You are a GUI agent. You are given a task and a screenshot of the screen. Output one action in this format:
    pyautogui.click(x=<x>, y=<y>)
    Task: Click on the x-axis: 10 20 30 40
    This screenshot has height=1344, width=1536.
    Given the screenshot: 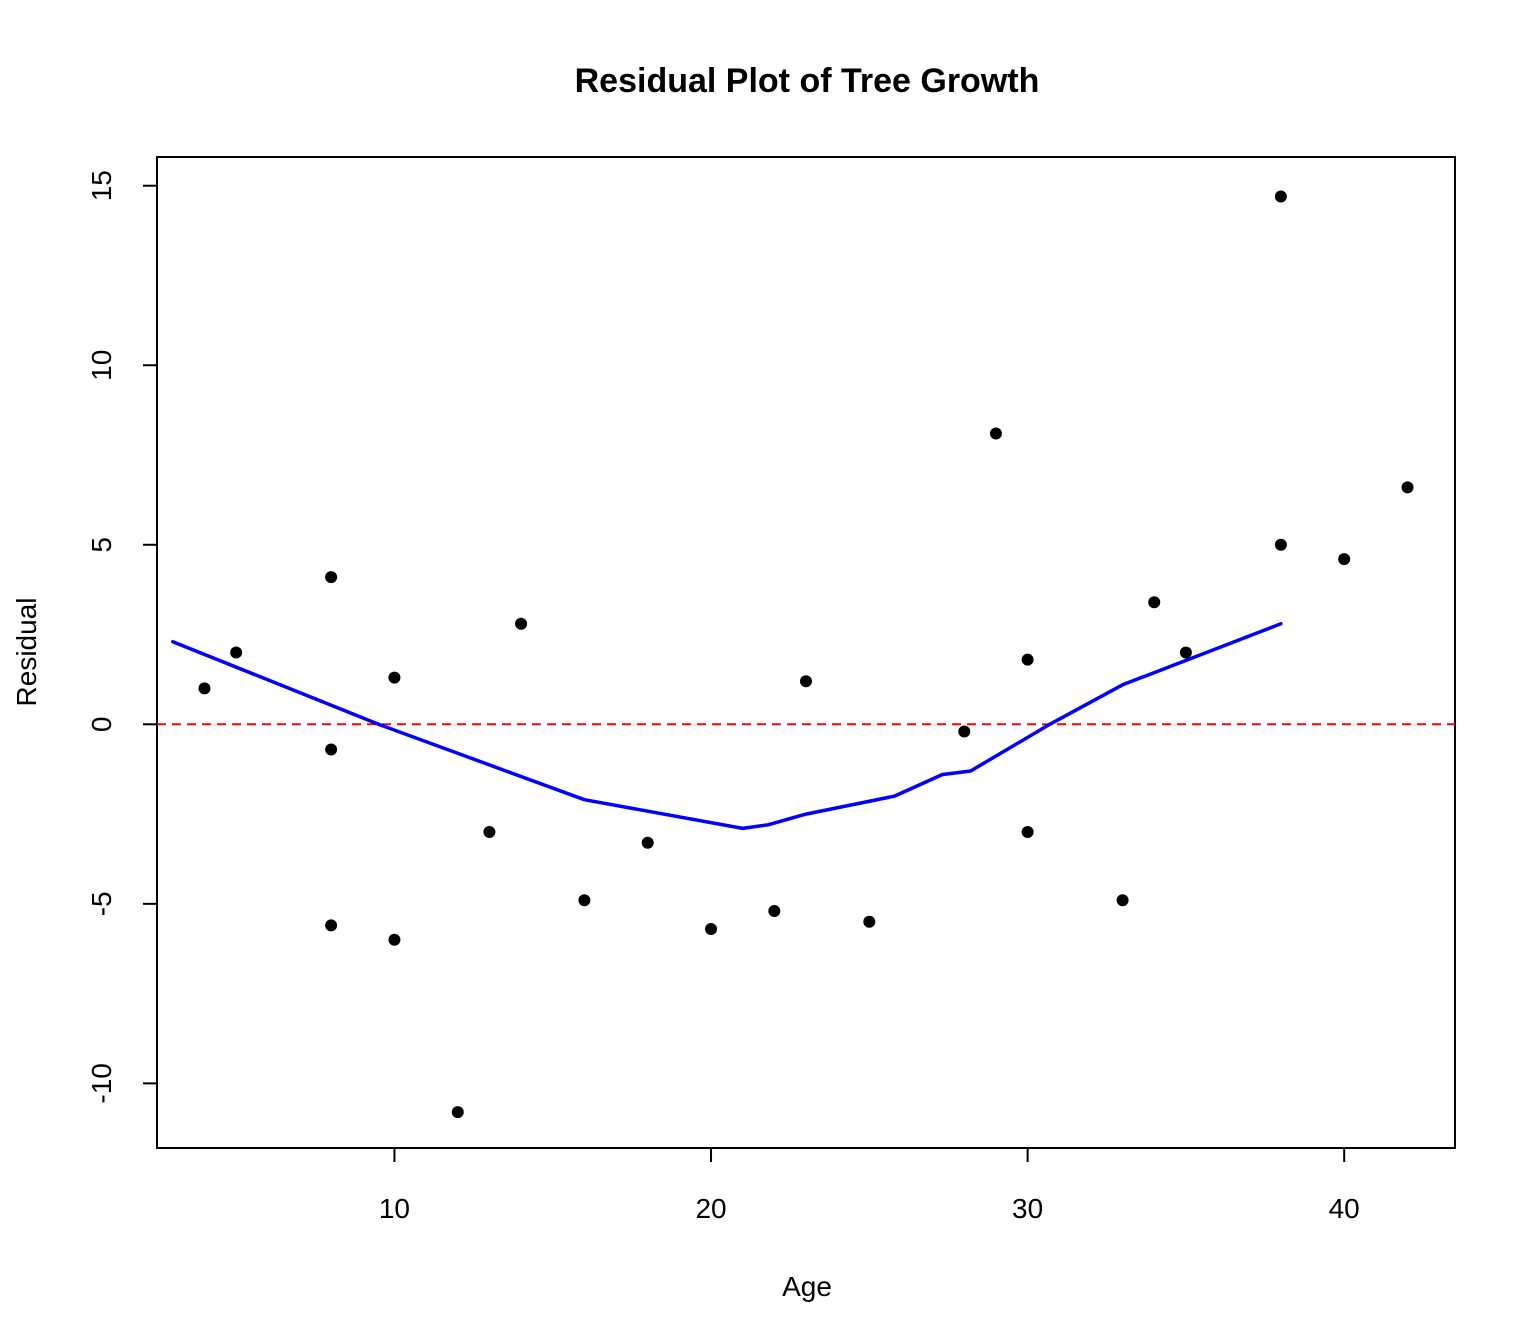 What is the action you would take?
    pyautogui.click(x=869, y=1186)
    